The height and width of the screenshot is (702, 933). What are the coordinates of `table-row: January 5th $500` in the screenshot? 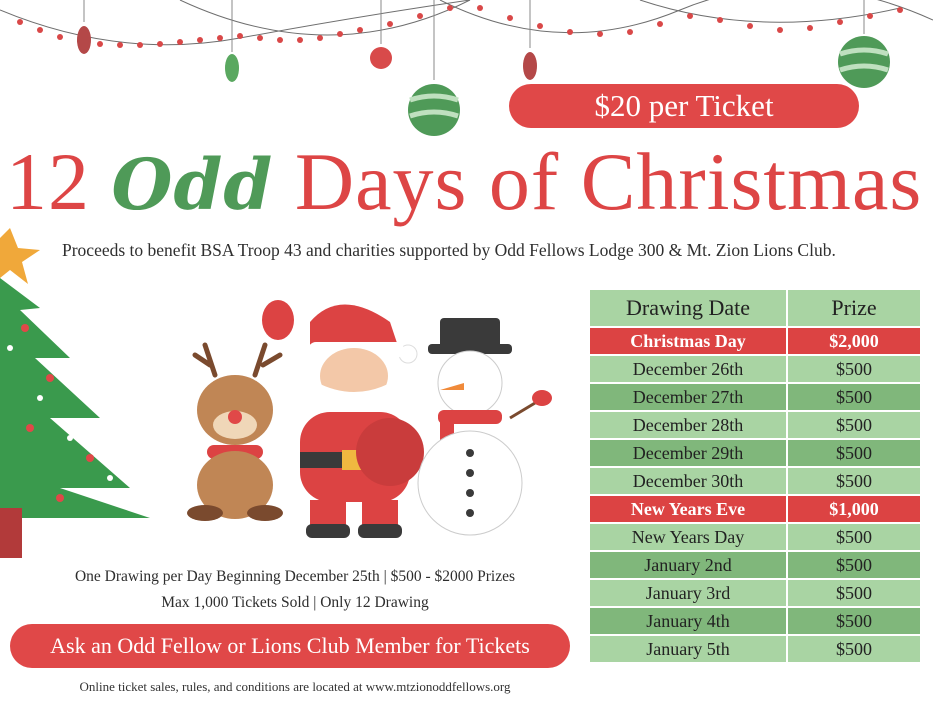 It's located at (755, 649).